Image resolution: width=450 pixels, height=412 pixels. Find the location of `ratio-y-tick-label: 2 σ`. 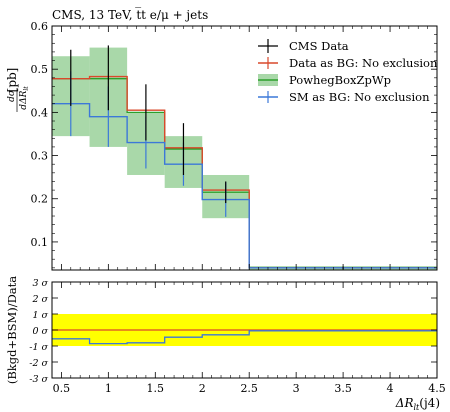

ratio-y-tick-label: 2 σ is located at coordinates (39, 299).